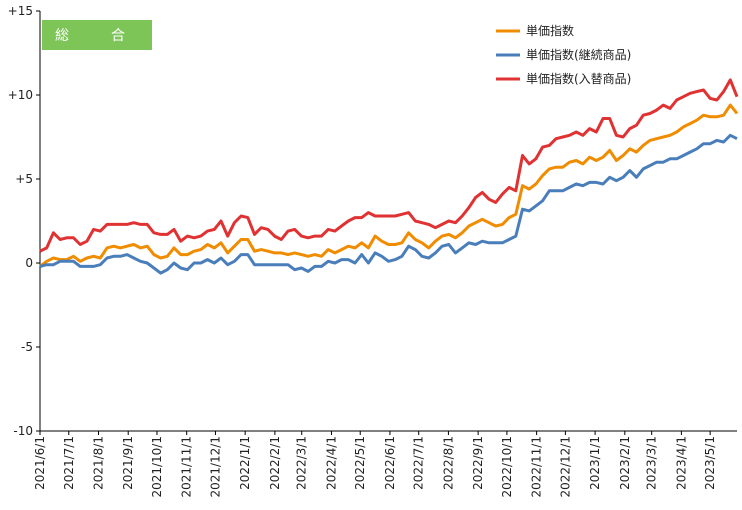  I want to click on x-tick-label: 2022/7/1, so click(419, 463).